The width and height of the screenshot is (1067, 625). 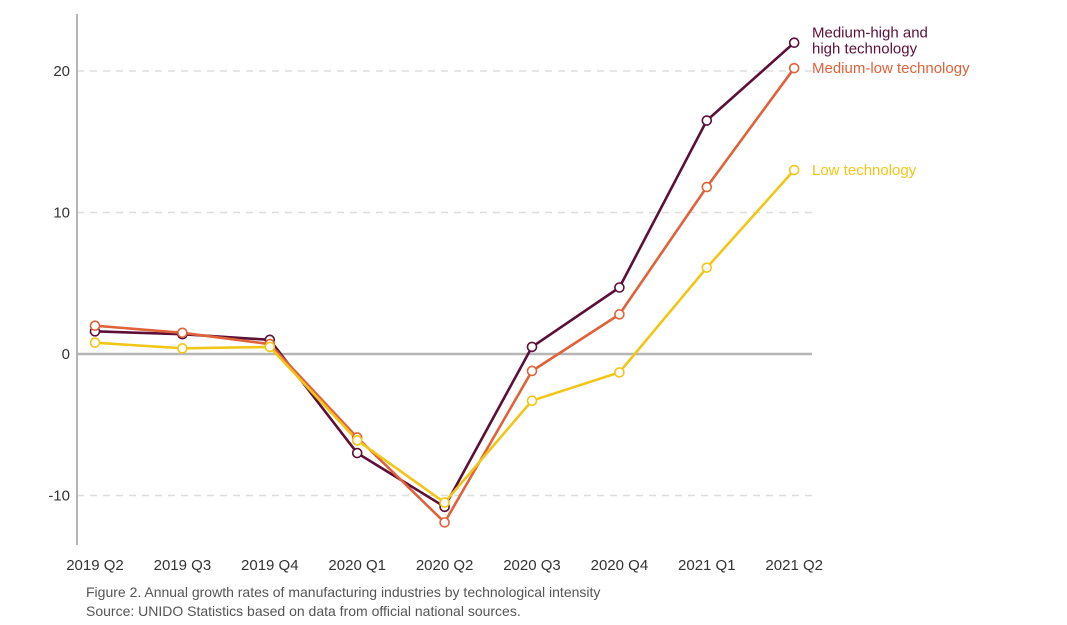 I want to click on series-label: high technology, so click(x=865, y=49).